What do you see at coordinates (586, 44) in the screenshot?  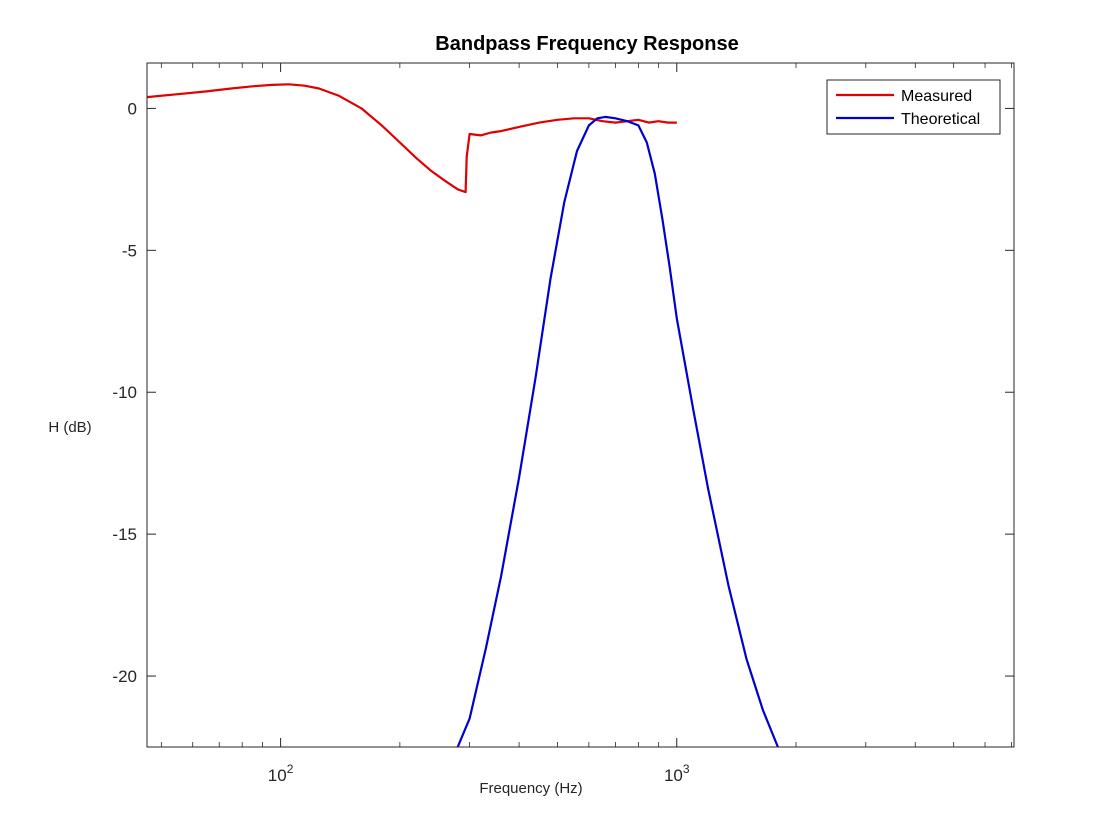 I see `chart-title: Bandpass Frequency Response` at bounding box center [586, 44].